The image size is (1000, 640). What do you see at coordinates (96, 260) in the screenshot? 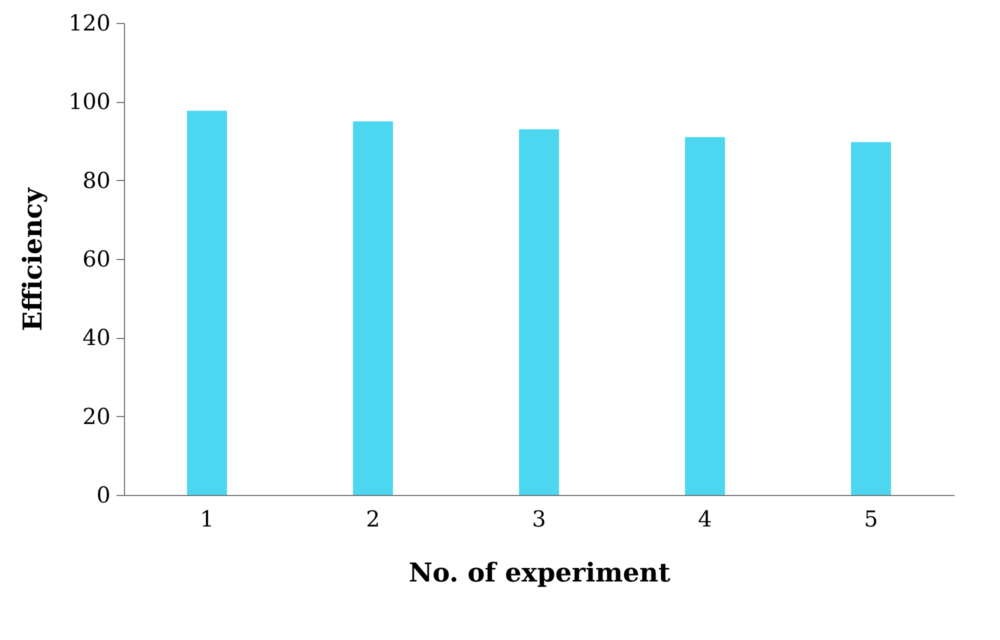
I see `y-tick-label: 60` at bounding box center [96, 260].